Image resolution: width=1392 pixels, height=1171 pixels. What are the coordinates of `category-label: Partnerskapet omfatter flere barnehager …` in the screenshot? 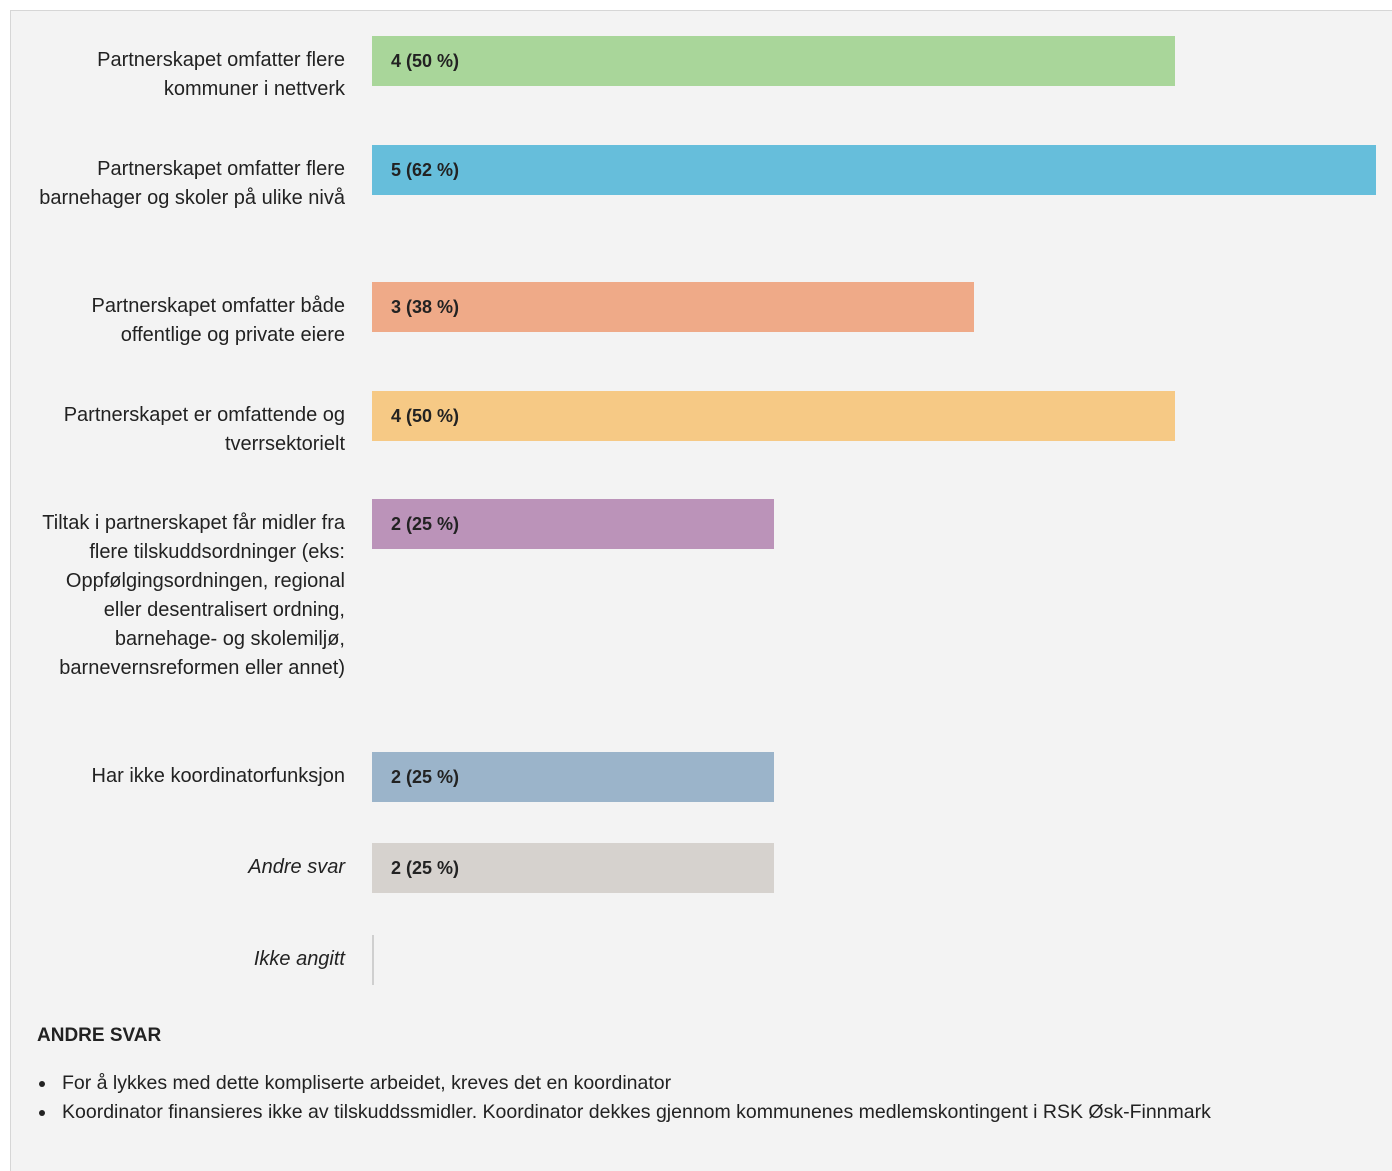 It's located at (192, 183).